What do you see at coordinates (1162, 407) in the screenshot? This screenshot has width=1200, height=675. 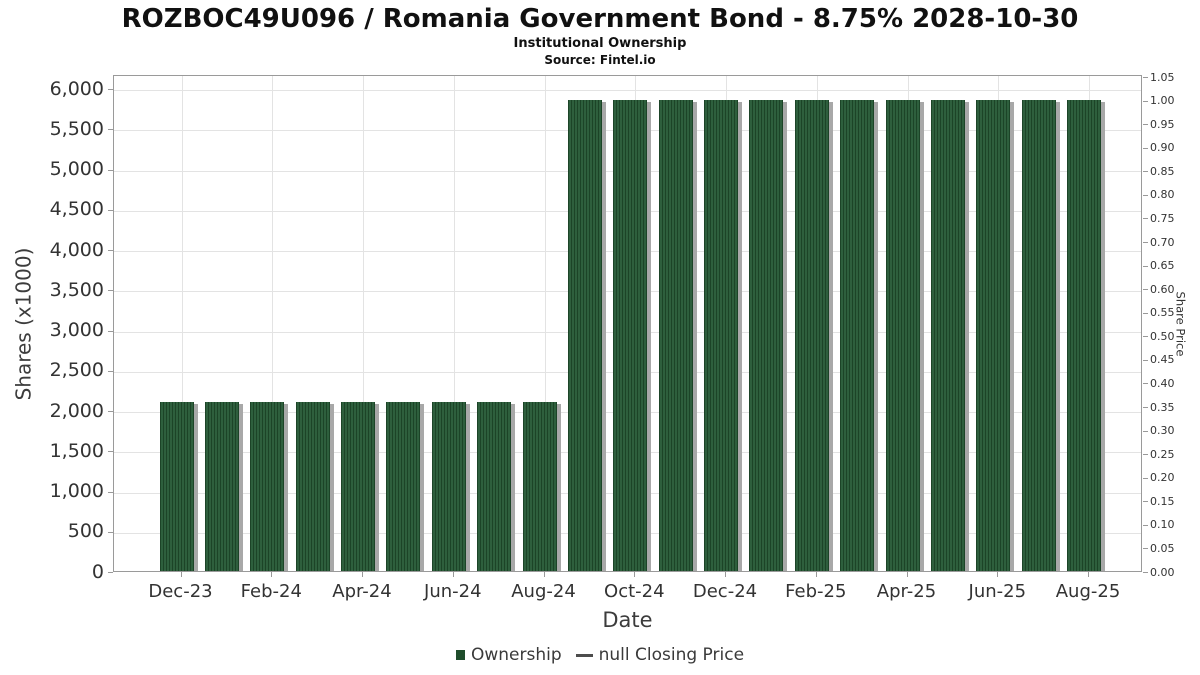 I see `right-tick-label: 0.35` at bounding box center [1162, 407].